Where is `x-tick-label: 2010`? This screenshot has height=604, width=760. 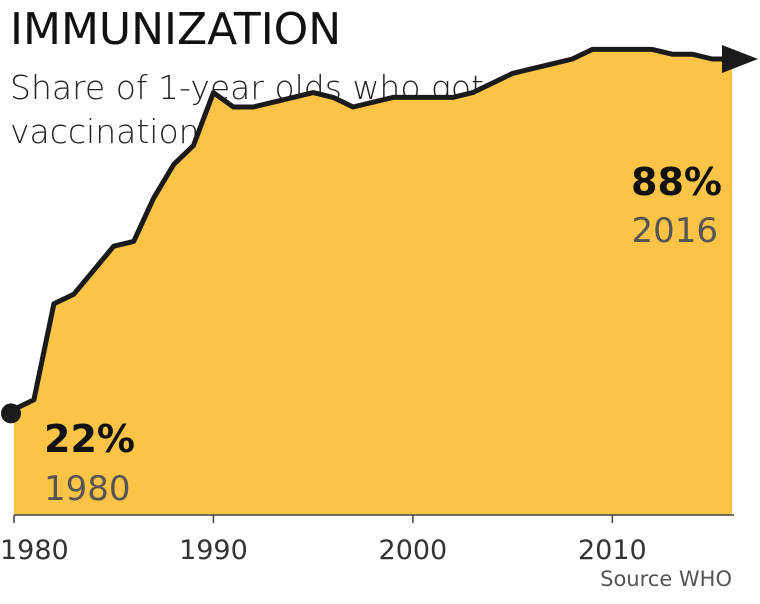
x-tick-label: 2010 is located at coordinates (612, 550).